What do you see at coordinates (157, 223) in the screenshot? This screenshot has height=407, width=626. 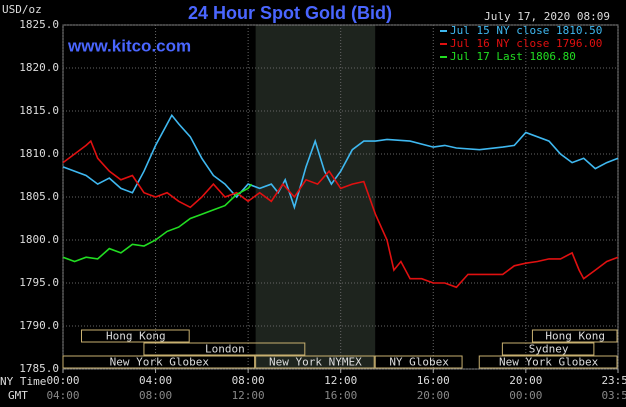 I see `series-line` at bounding box center [157, 223].